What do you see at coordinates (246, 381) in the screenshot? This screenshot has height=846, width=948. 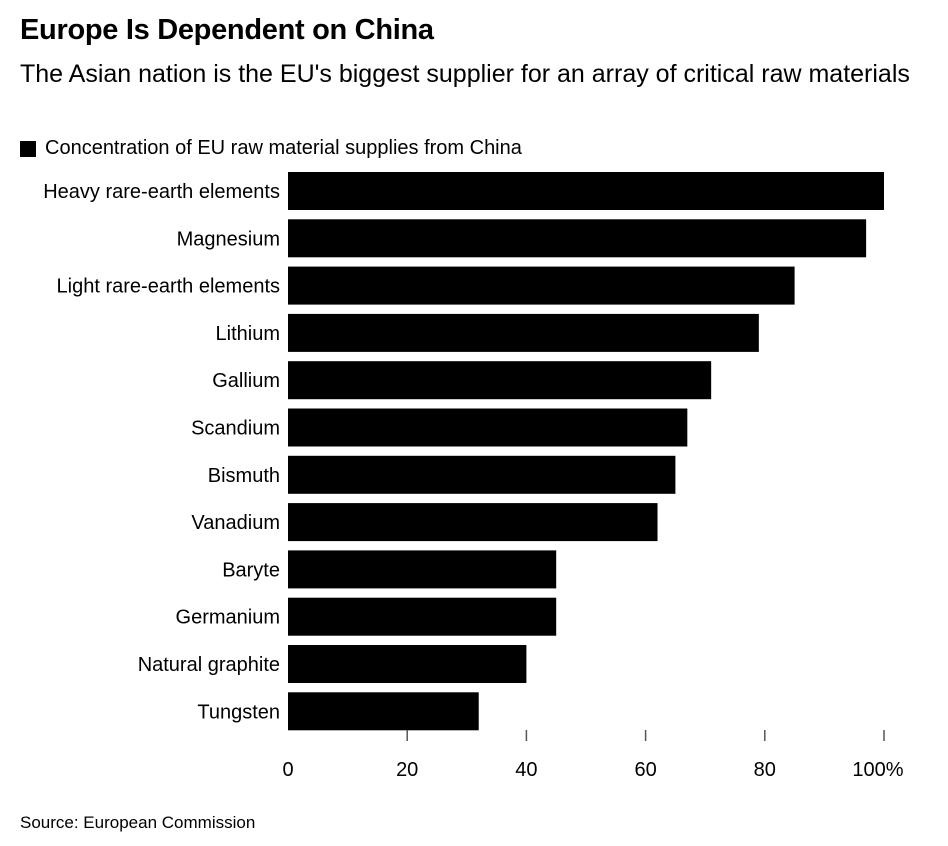 I see `category-label: Gallium` at bounding box center [246, 381].